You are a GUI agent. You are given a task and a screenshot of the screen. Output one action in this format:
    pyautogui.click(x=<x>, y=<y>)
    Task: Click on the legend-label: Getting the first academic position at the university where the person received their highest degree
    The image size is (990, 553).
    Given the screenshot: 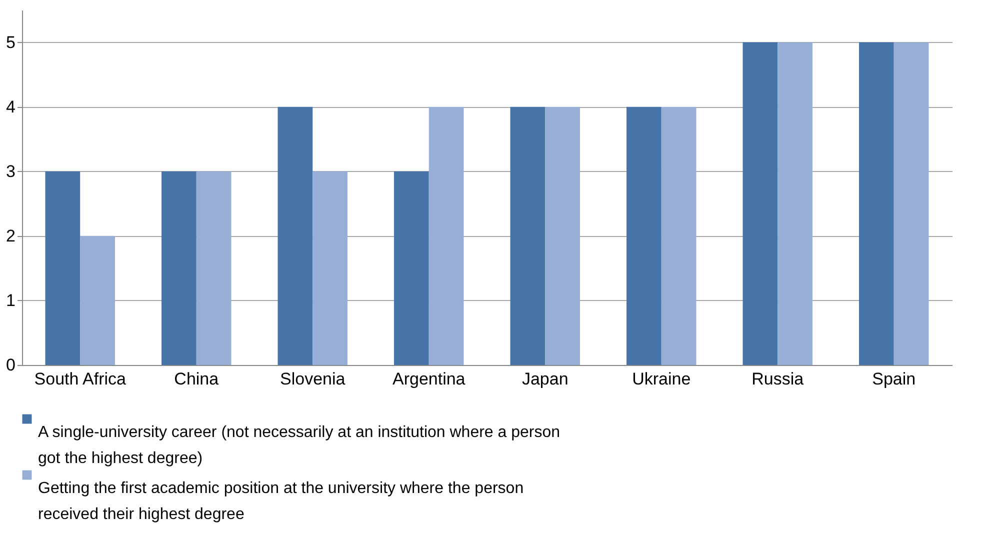 What is the action you would take?
    pyautogui.click(x=281, y=501)
    